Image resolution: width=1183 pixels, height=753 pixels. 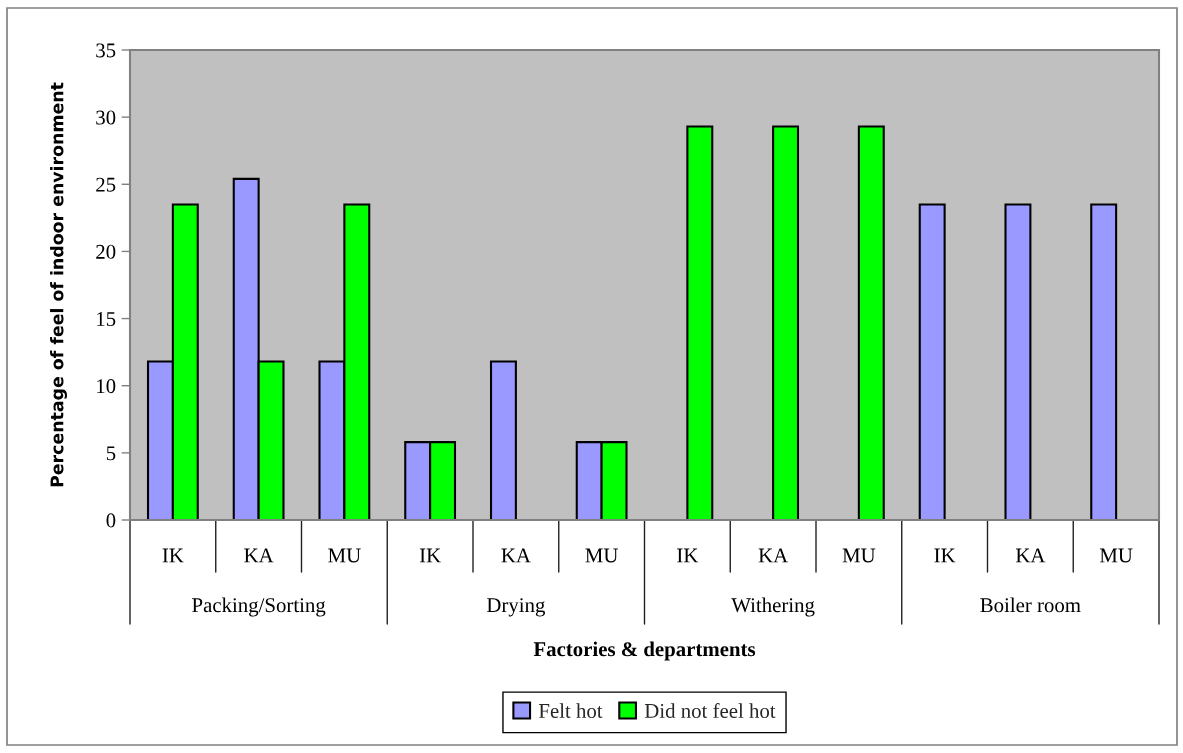 I want to click on text: Drying, so click(x=515, y=607).